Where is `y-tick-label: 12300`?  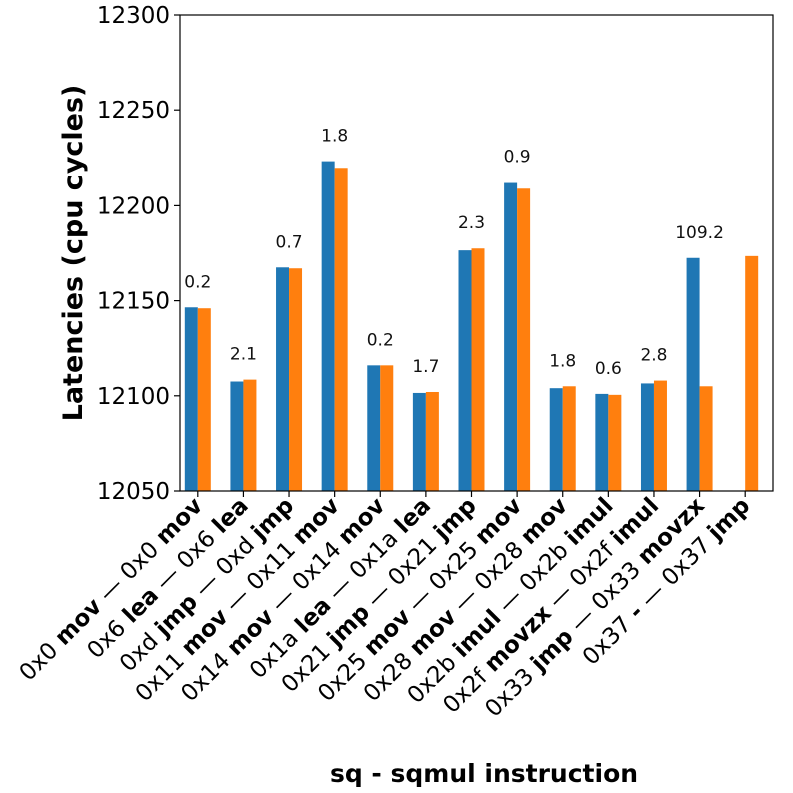 y-tick-label: 12300 is located at coordinates (133, 16).